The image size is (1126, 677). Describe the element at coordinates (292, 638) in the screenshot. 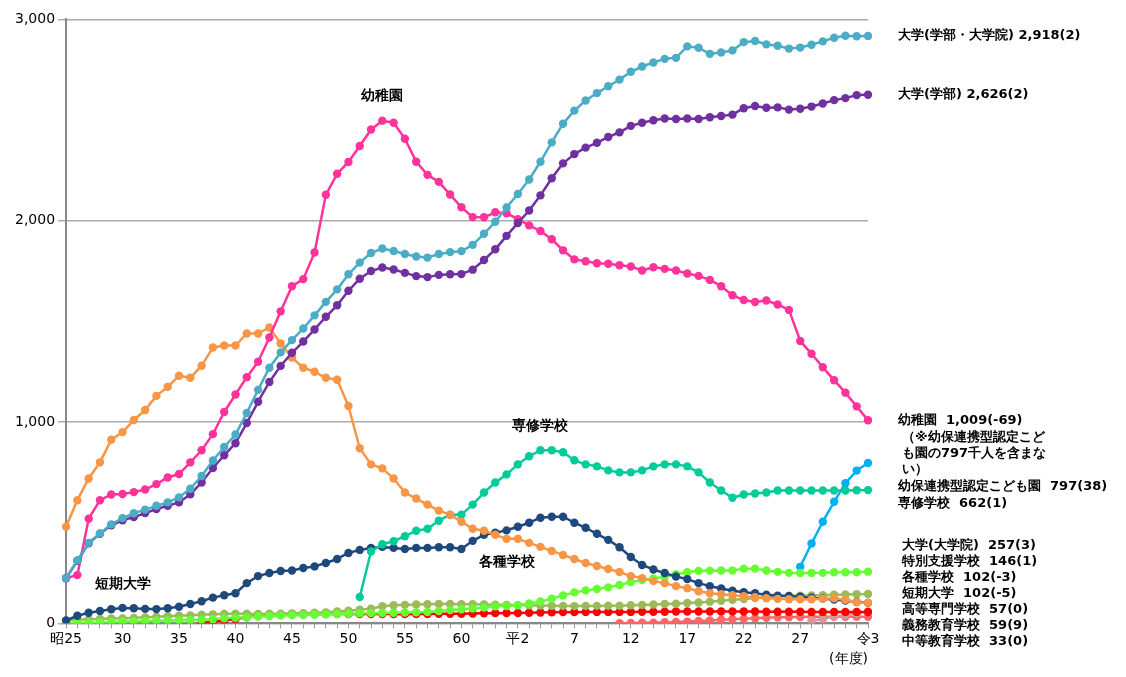

I see `x-tick-label: 45` at that location.